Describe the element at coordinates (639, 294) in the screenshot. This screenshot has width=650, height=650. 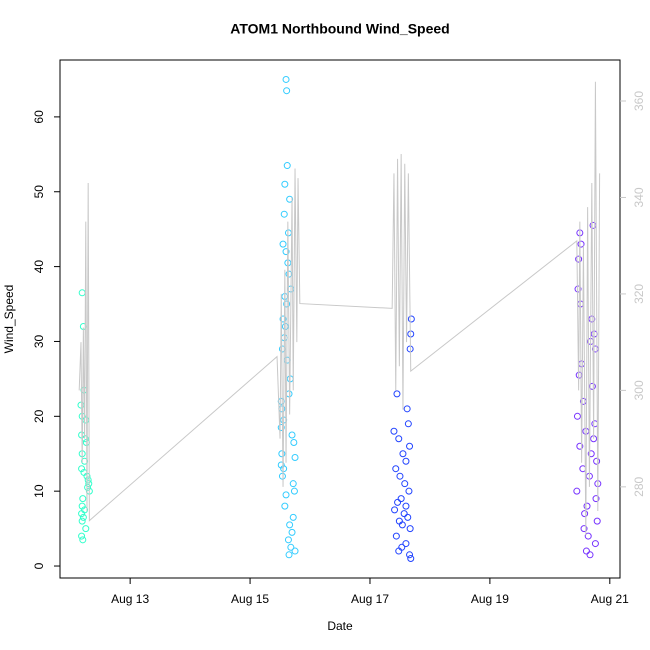
I see `y2-tick-label: 320` at that location.